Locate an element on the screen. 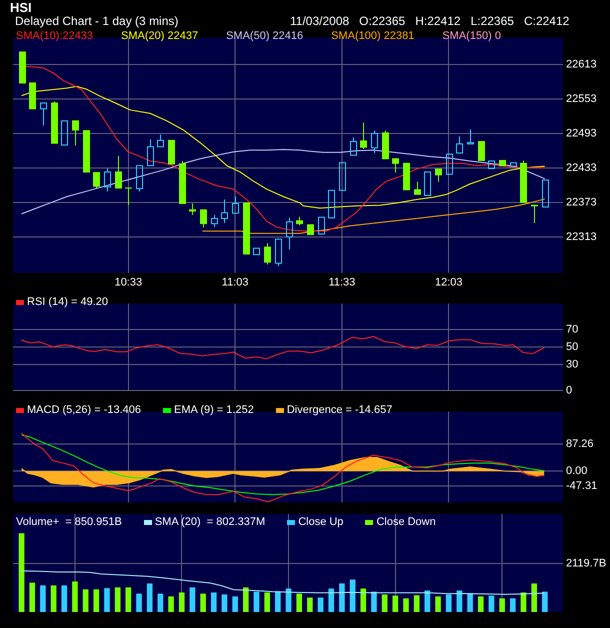  legend-label: MACD (5,26) = -13.406 is located at coordinates (84, 410).